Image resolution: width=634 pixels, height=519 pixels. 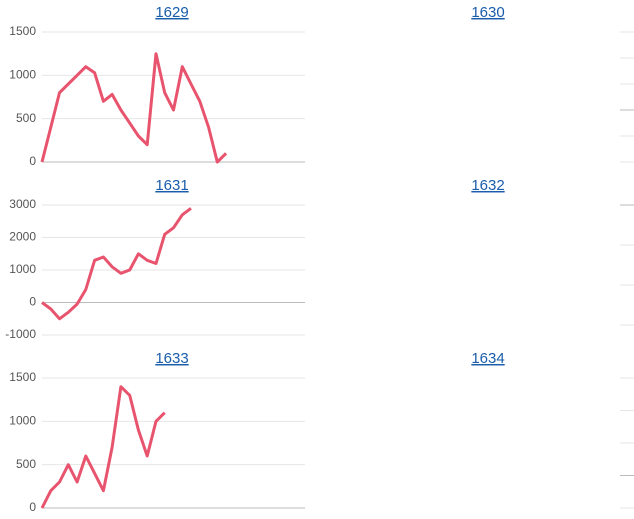 I want to click on y-tick-label: -1000, so click(x=20, y=334).